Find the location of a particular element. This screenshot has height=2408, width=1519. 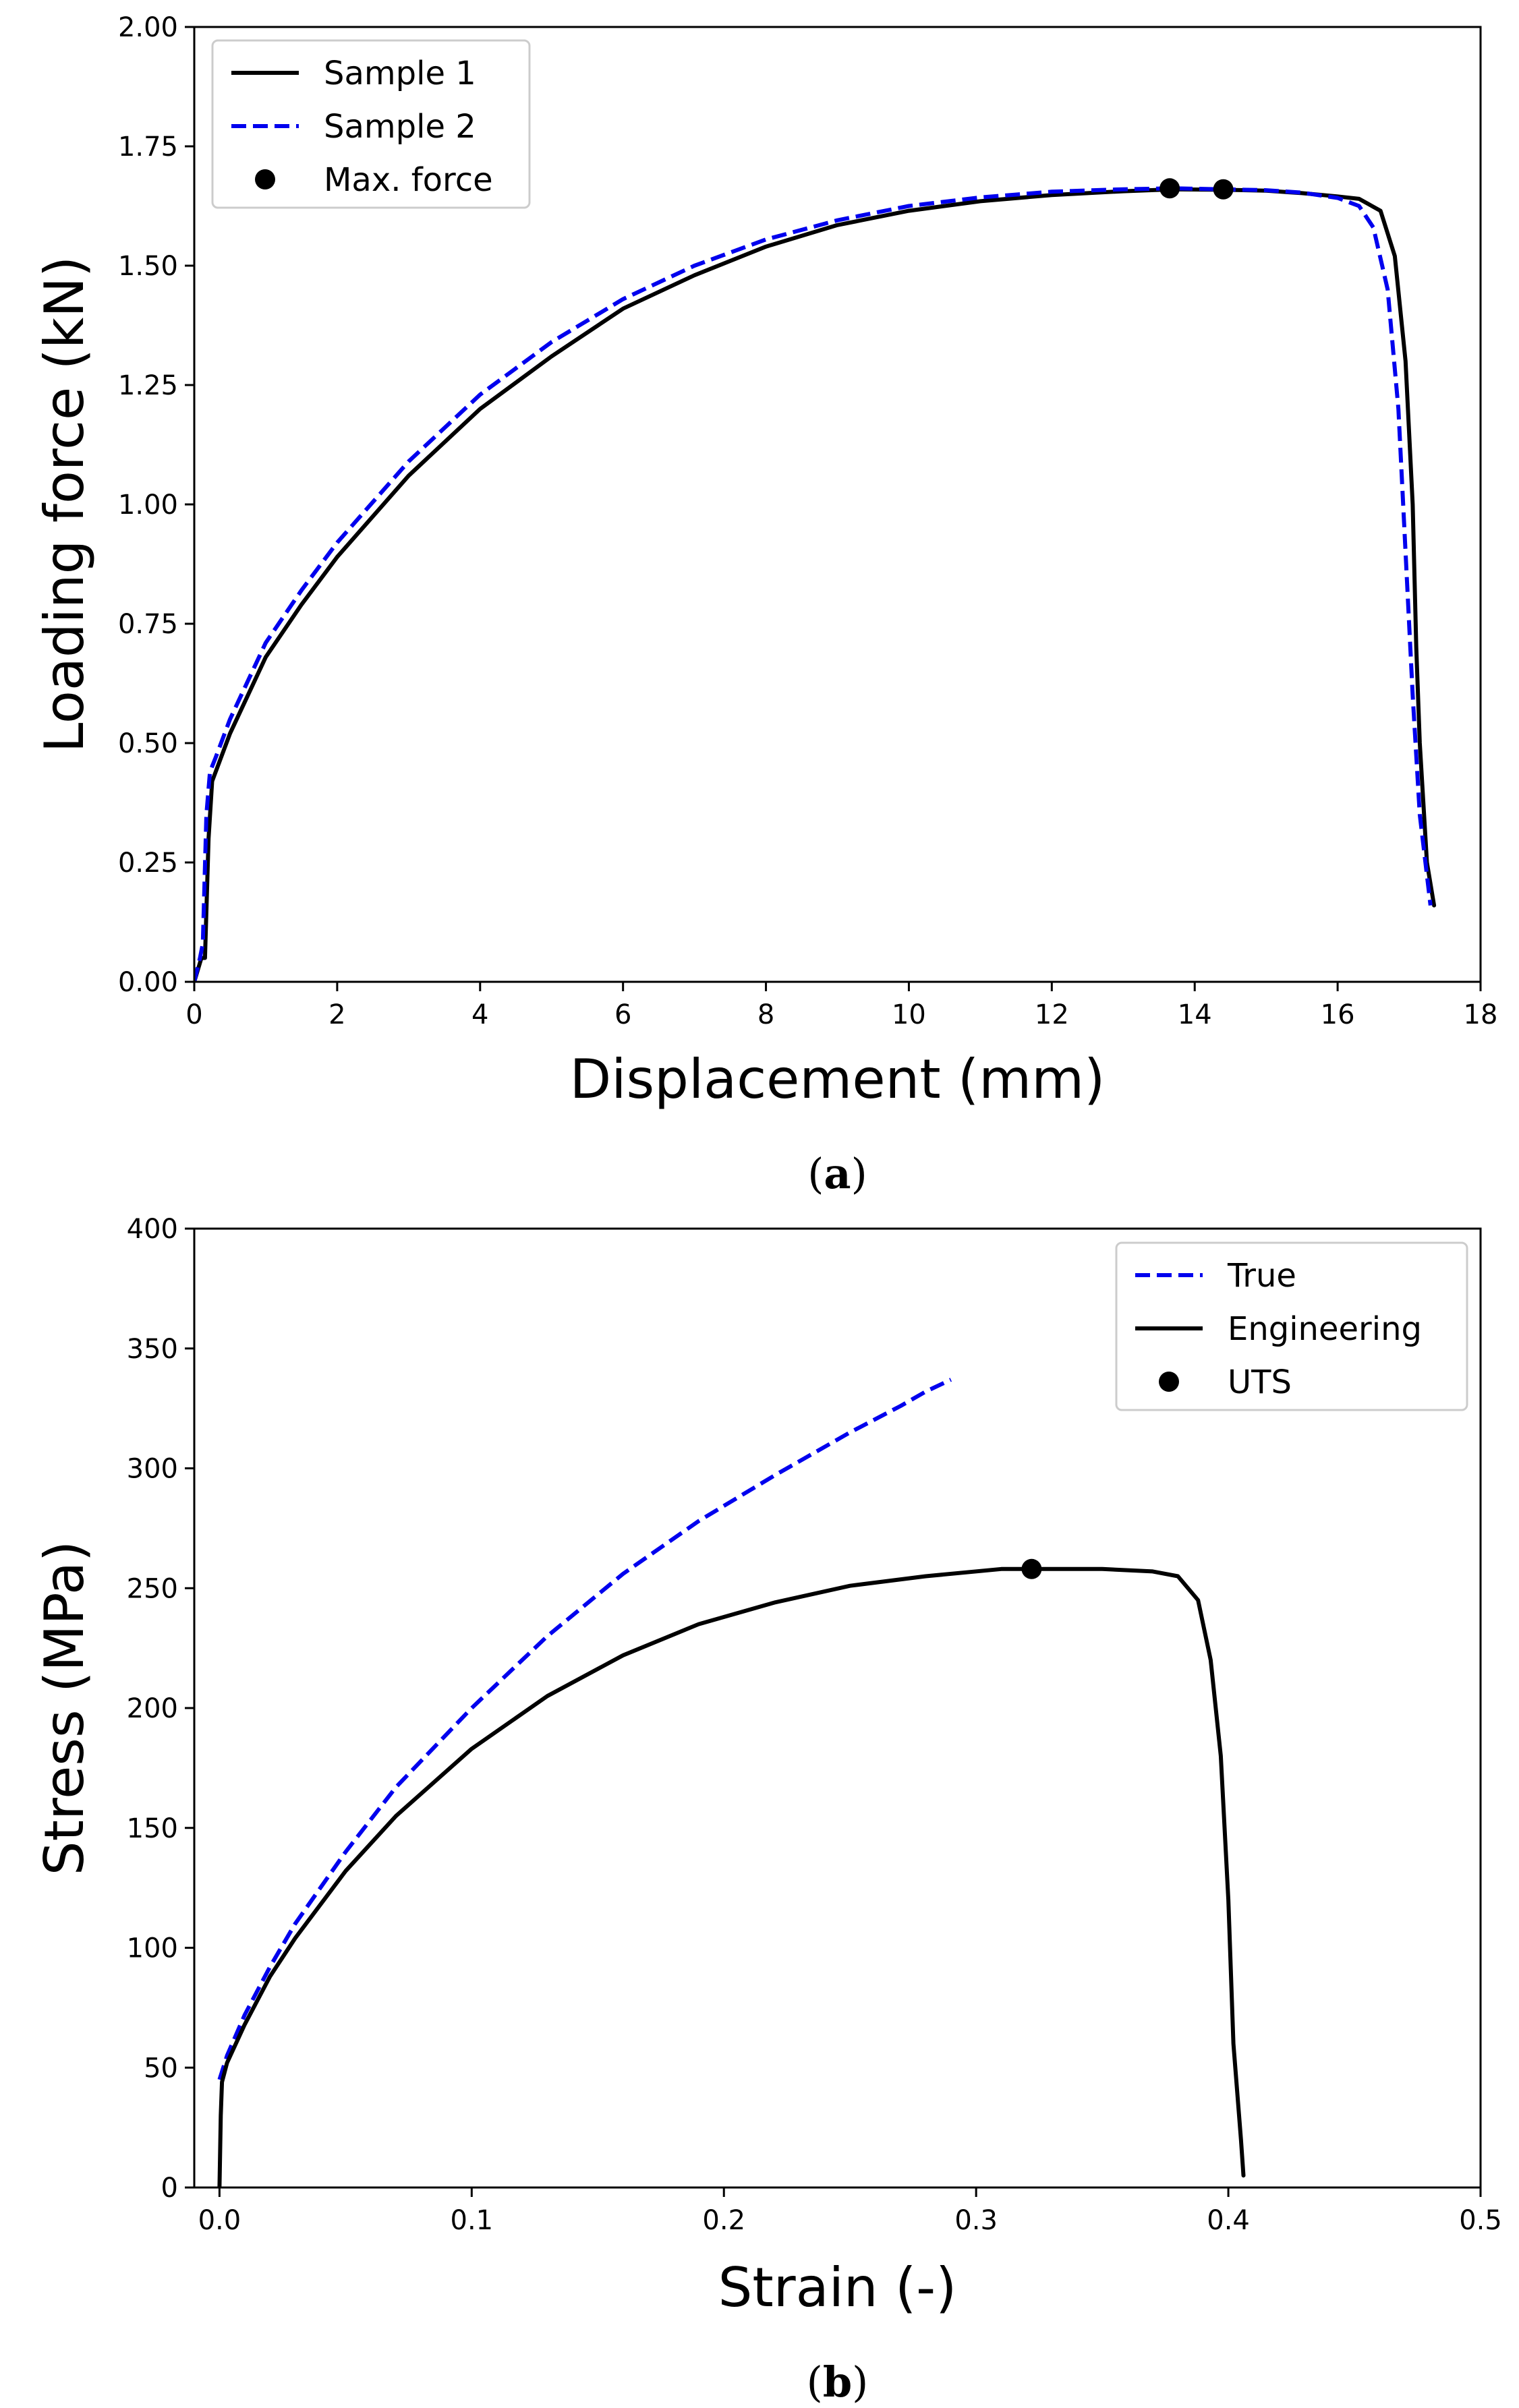

legend-label: UTS is located at coordinates (1260, 1382).